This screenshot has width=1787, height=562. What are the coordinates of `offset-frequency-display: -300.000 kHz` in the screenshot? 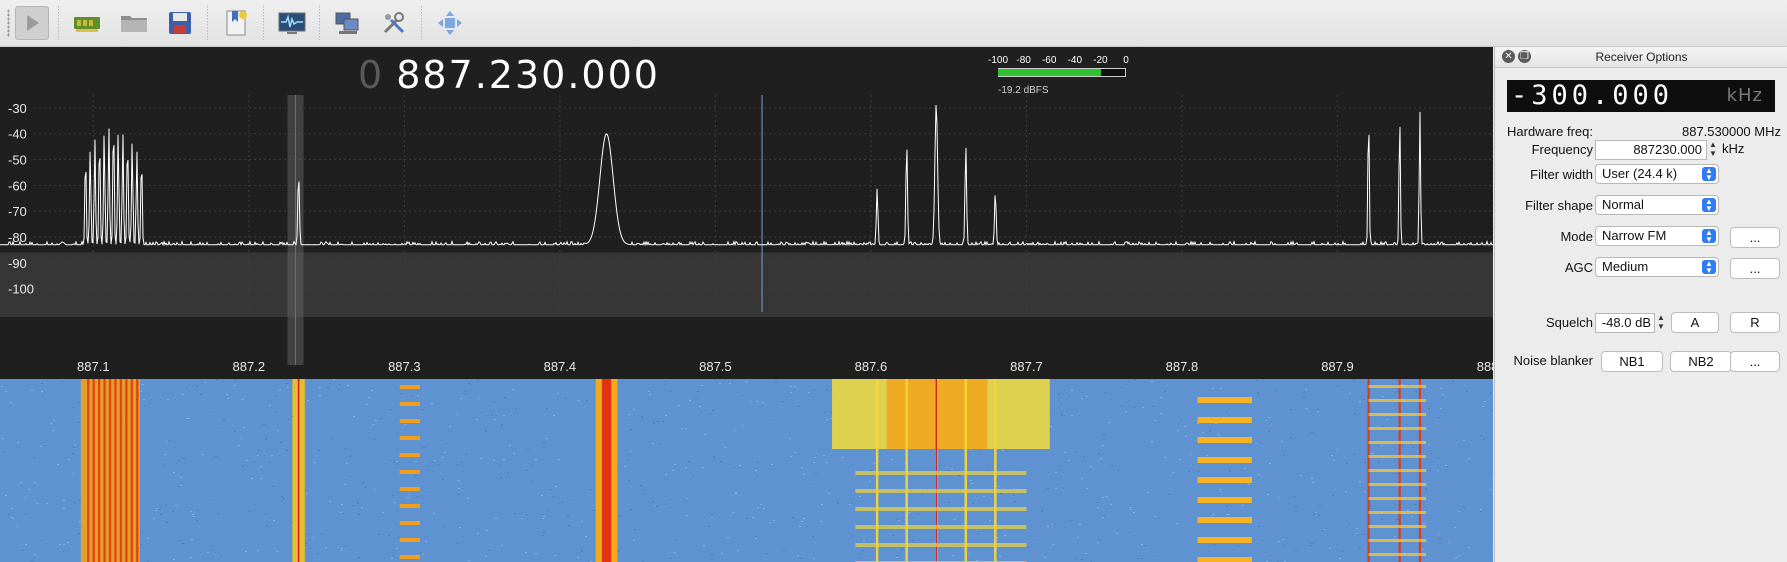 It's located at (1641, 96).